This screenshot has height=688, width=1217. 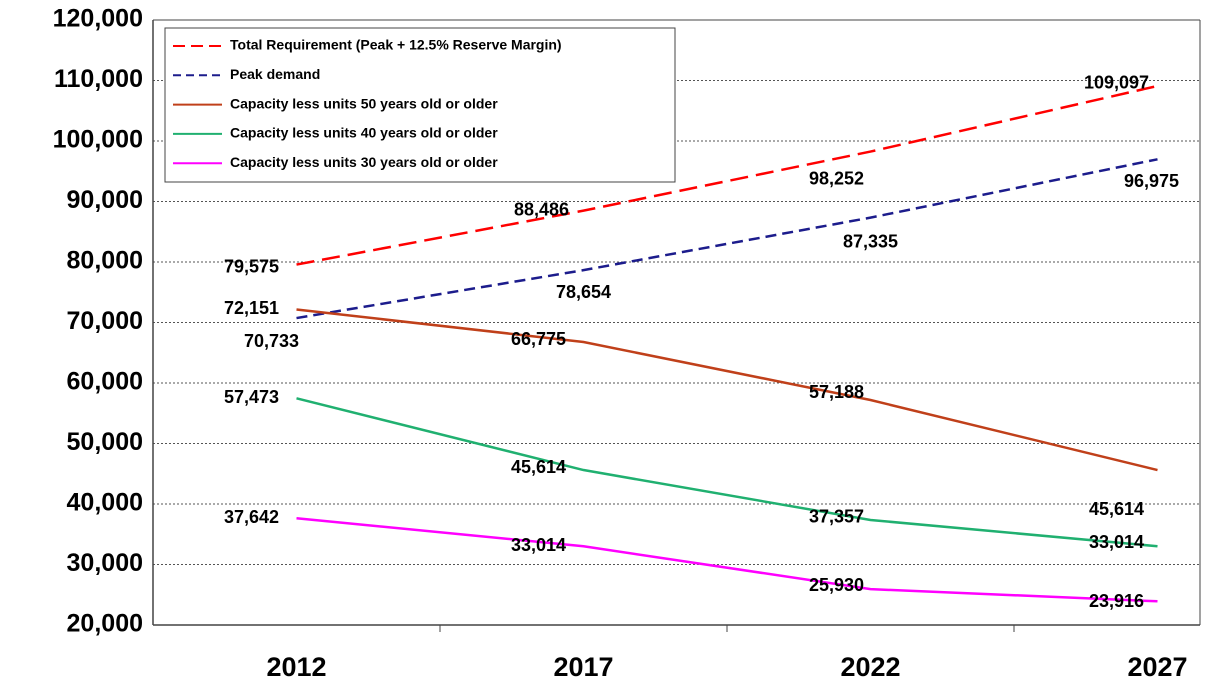 What do you see at coordinates (1157, 667) in the screenshot?
I see `x-tick-label: 2027` at bounding box center [1157, 667].